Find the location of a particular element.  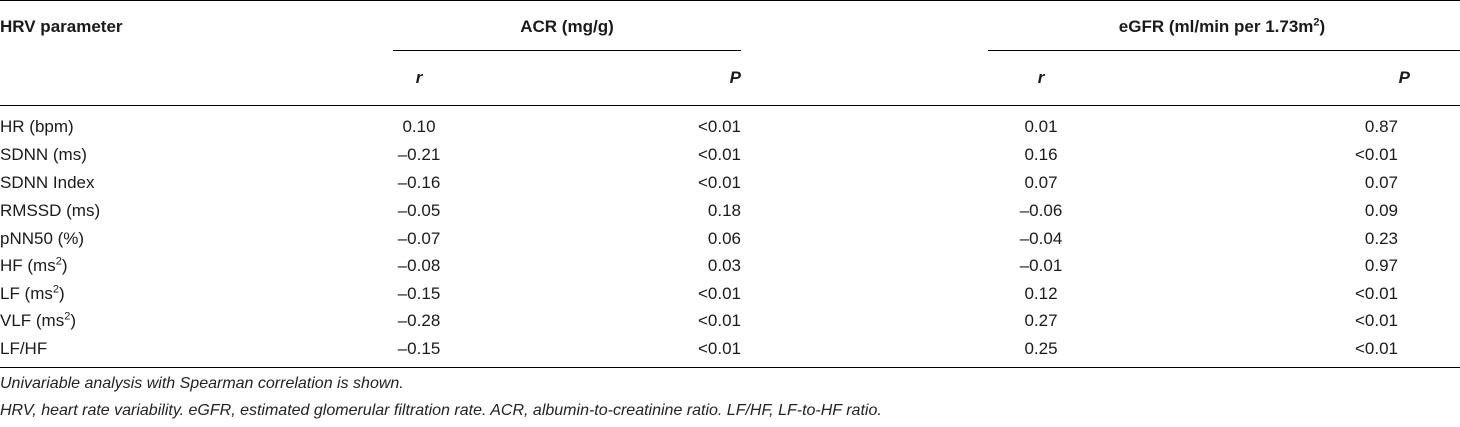

acr-r-cell: –0.16 is located at coordinates (419, 182).